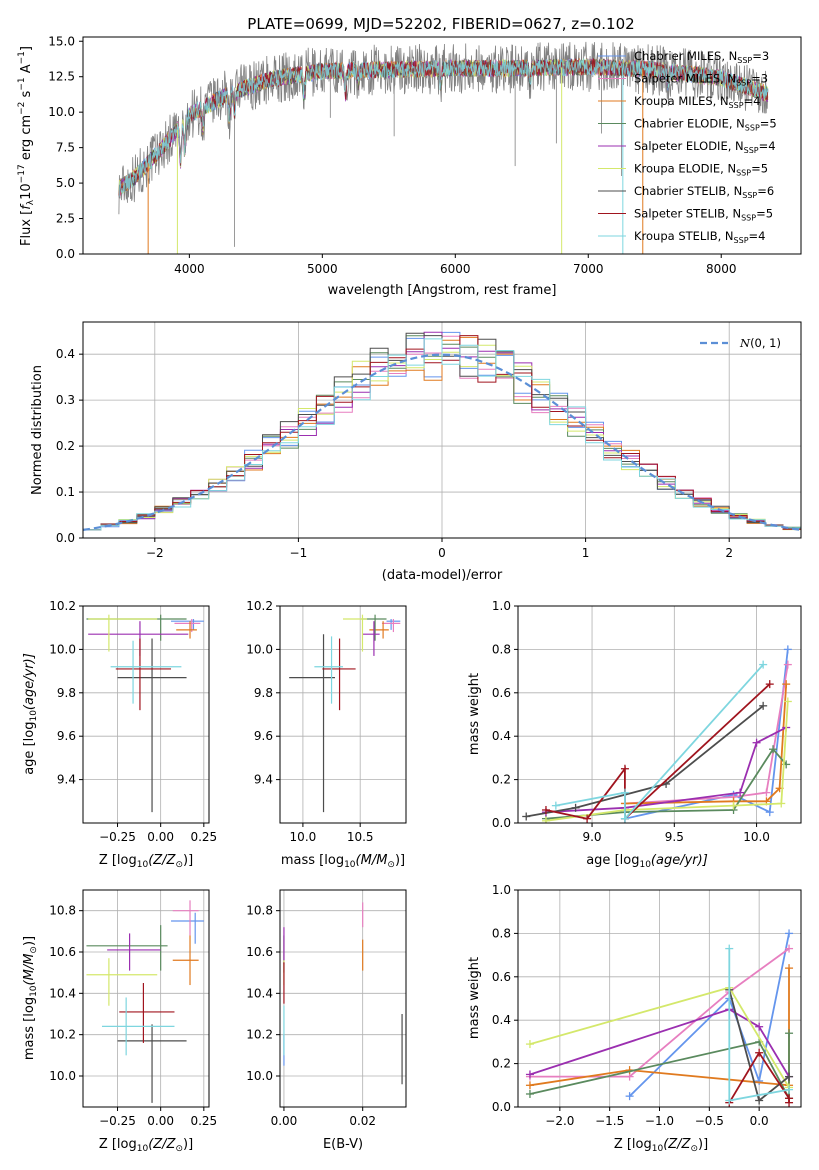 The height and width of the screenshot is (1170, 819). I want to click on age-vs-metallicity-panel: −0.25 0.00 0.25 9.4 9.6 9.8 10.0 10.2, so click(133, 721).